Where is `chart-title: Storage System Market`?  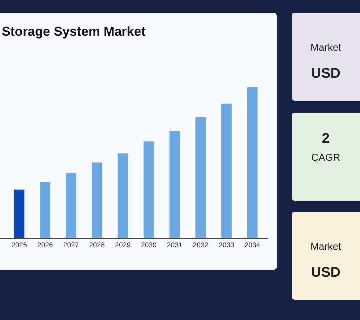 chart-title: Storage System Market is located at coordinates (74, 31).